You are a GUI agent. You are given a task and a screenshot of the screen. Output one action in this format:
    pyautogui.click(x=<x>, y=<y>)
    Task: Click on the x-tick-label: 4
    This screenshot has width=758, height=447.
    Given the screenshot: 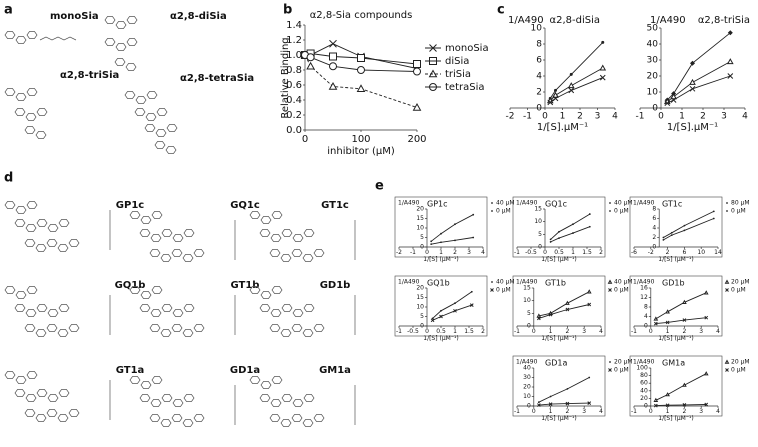 What is the action you would take?
    pyautogui.click(x=718, y=411)
    